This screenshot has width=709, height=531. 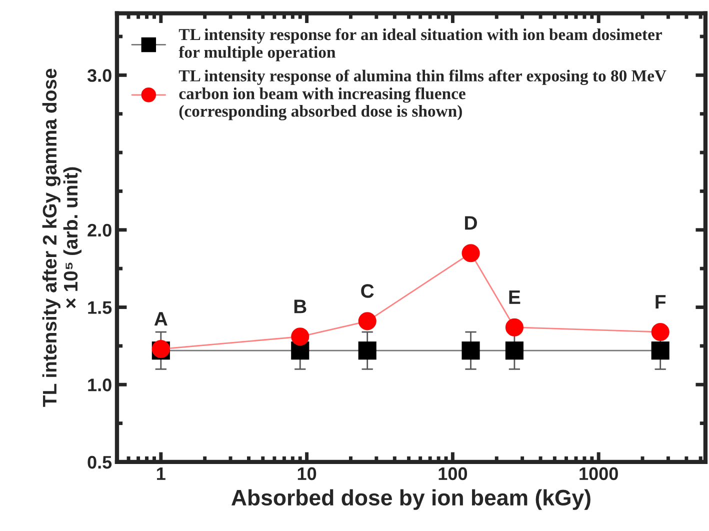 I want to click on annotation: D, so click(x=471, y=223).